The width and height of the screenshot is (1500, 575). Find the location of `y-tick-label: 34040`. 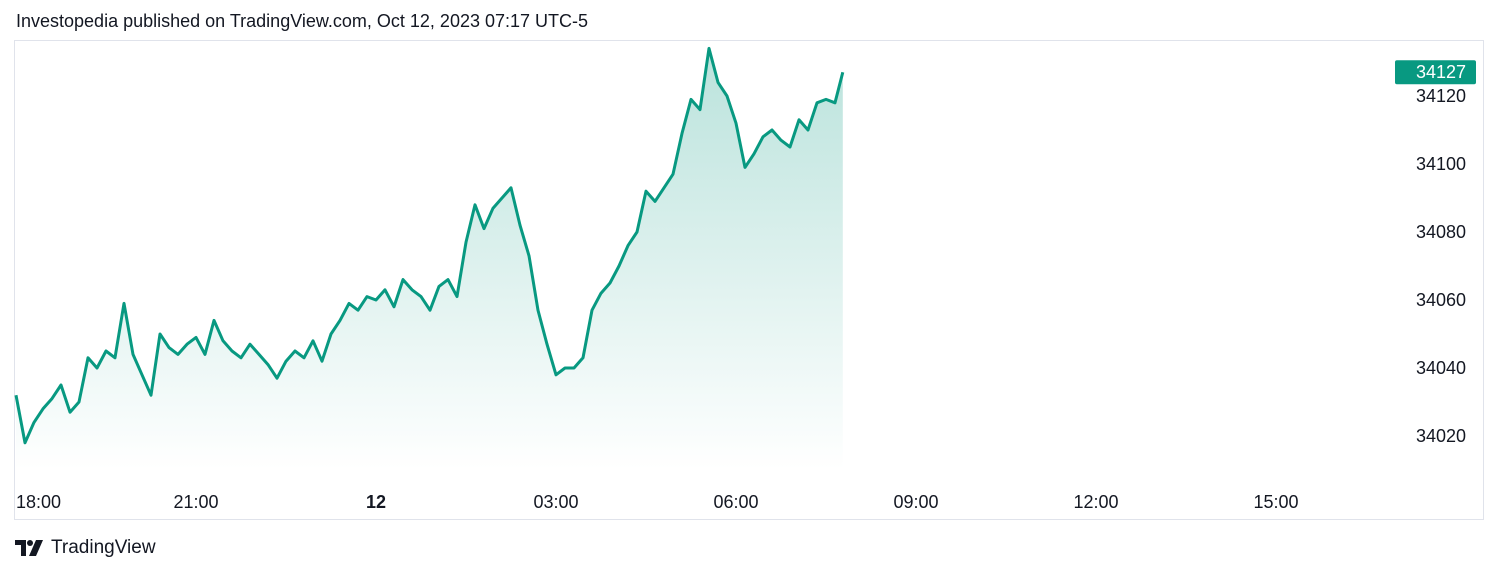

y-tick-label: 34040 is located at coordinates (1441, 368).